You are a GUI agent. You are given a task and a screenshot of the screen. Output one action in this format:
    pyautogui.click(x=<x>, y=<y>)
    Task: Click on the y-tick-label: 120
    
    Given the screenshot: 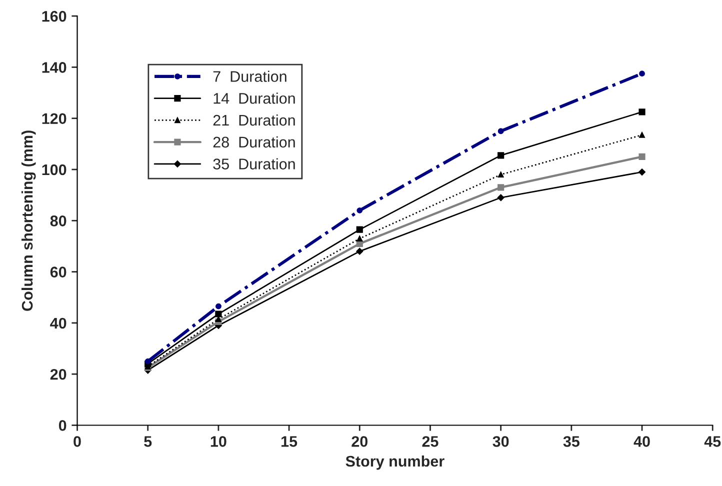 What is the action you would take?
    pyautogui.click(x=54, y=118)
    